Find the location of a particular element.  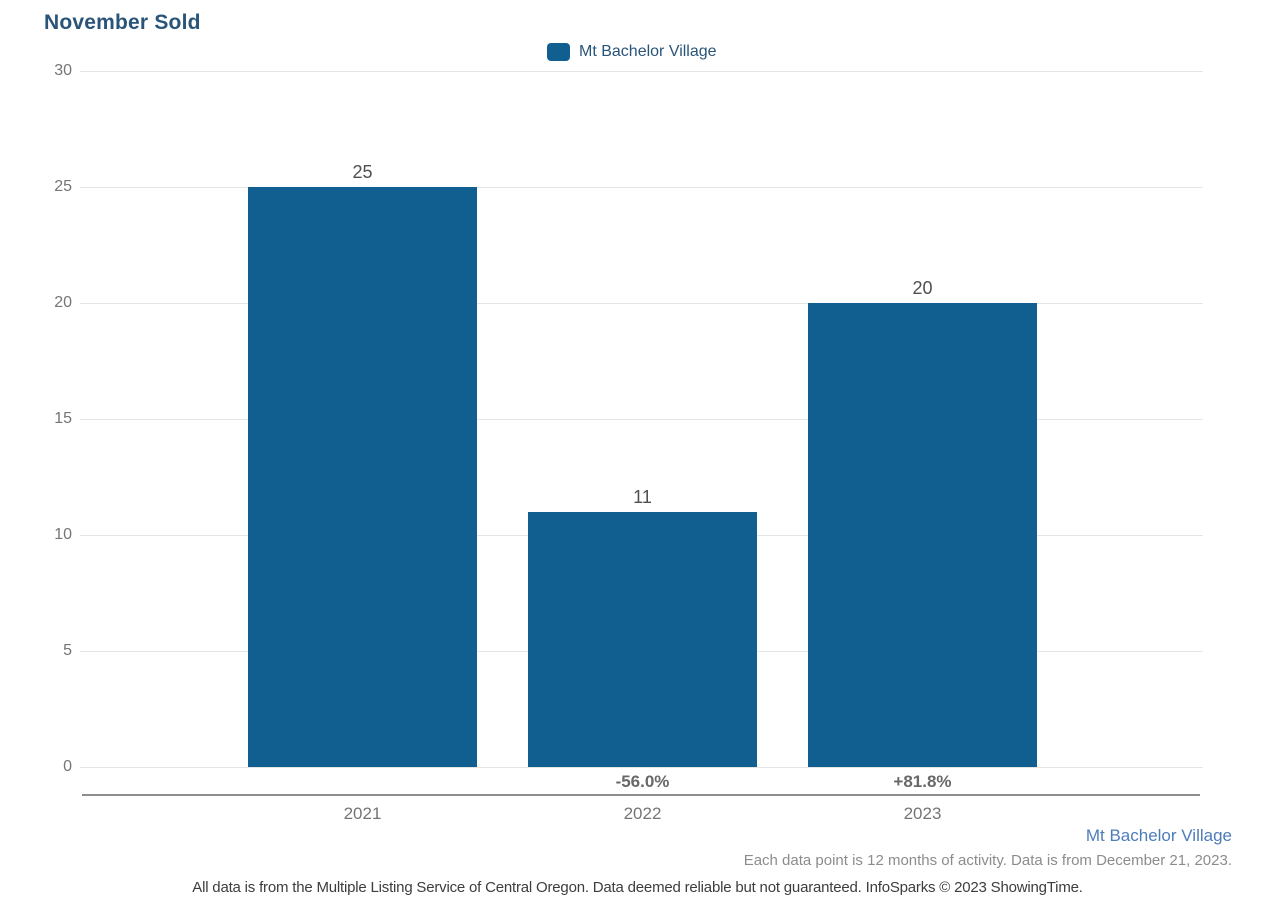

y-tick-label-20: 20 is located at coordinates (63, 302).